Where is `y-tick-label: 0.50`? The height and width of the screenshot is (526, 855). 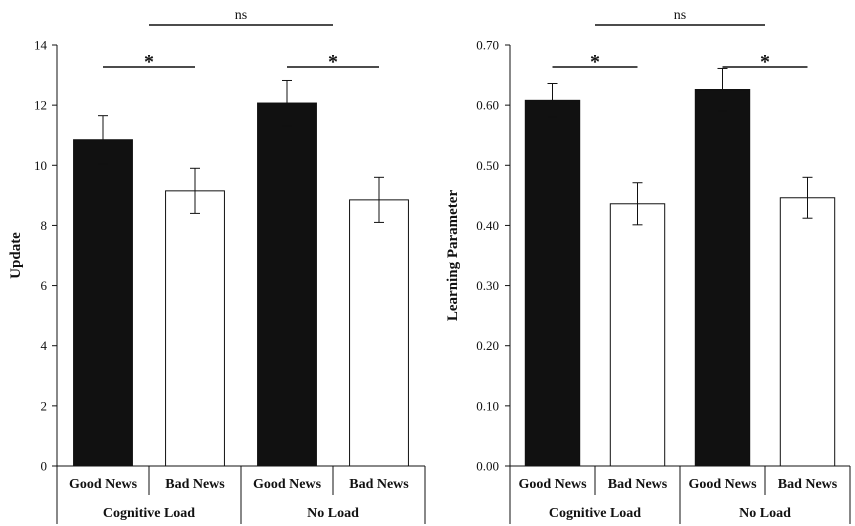 y-tick-label: 0.50 is located at coordinates (487, 165).